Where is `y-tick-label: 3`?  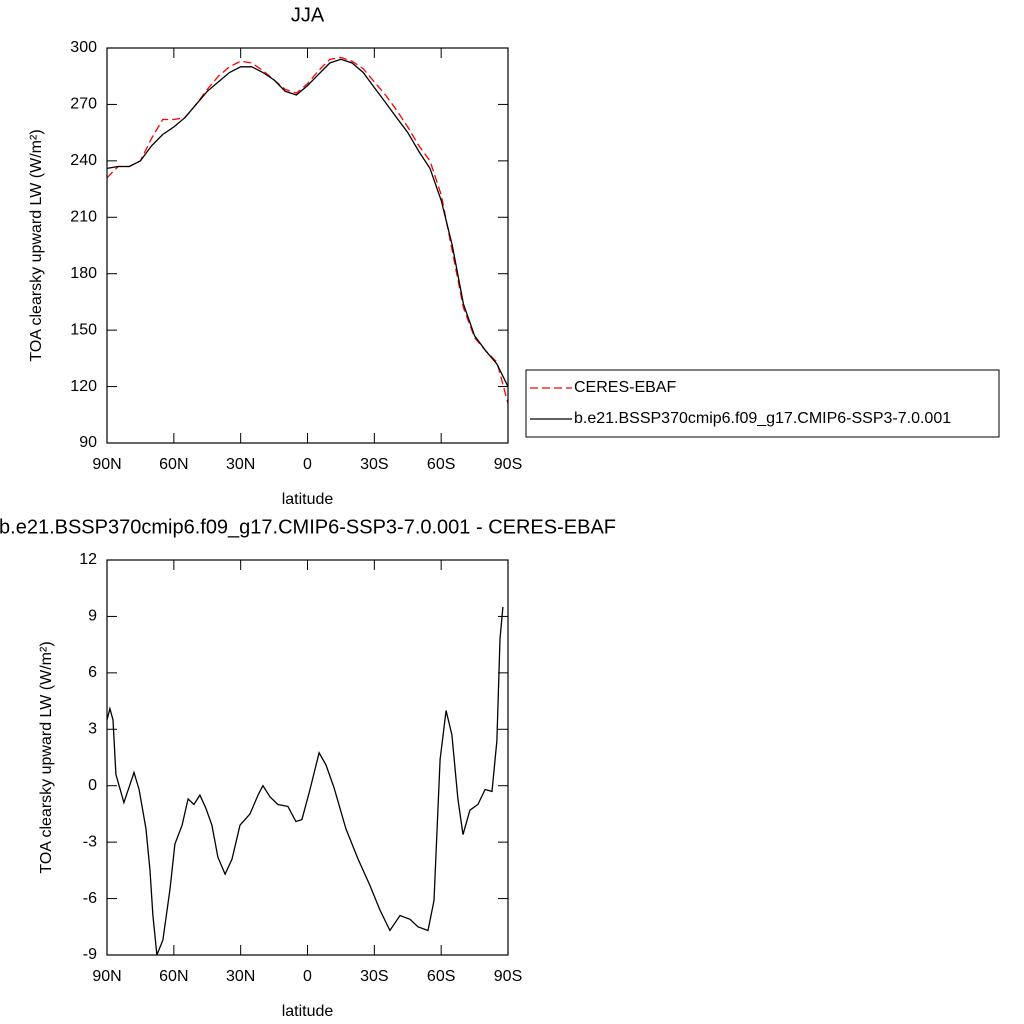 y-tick-label: 3 is located at coordinates (92, 729).